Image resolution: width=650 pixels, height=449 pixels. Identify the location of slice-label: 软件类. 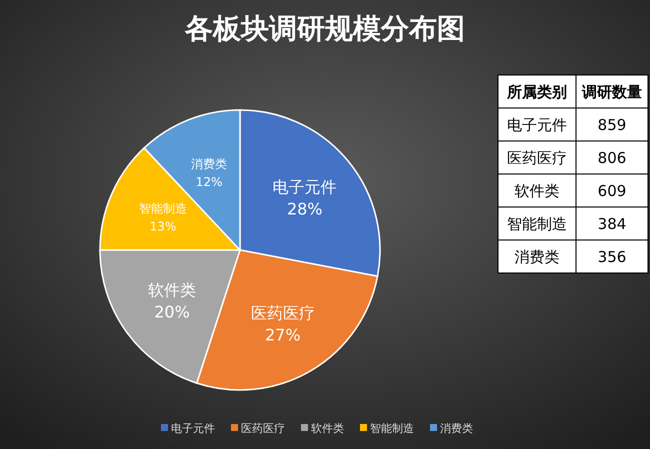
(172, 290).